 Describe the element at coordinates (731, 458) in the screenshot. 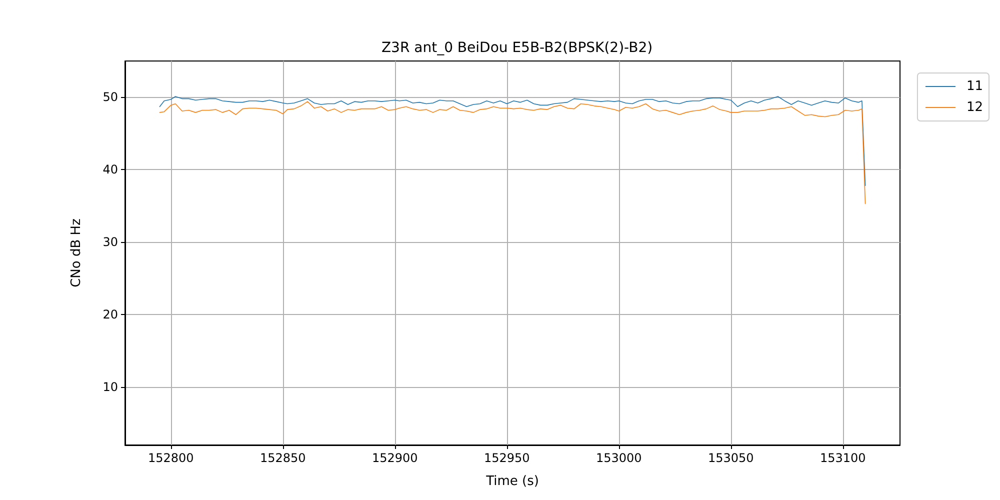

I see `x-tick-label: 153050` at that location.